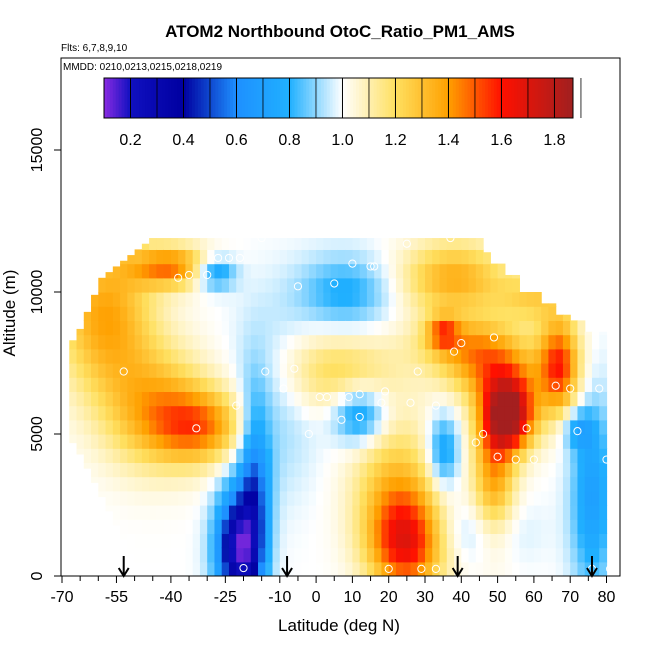  Describe the element at coordinates (457, 572) in the screenshot. I see `arrow-head-icon` at that location.